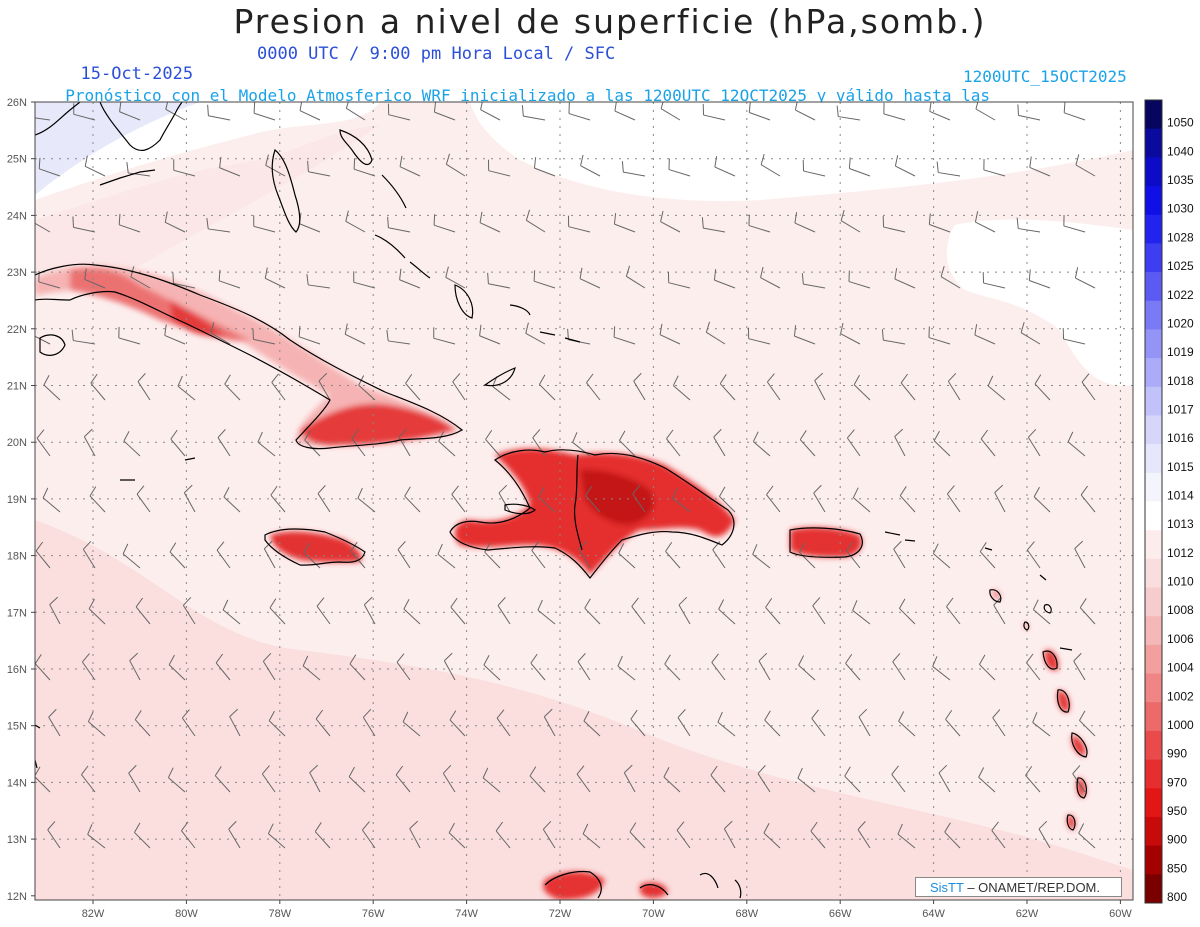 The height and width of the screenshot is (927, 1200). What do you see at coordinates (1180, 323) in the screenshot?
I see `colorbar-label: 1020` at bounding box center [1180, 323].